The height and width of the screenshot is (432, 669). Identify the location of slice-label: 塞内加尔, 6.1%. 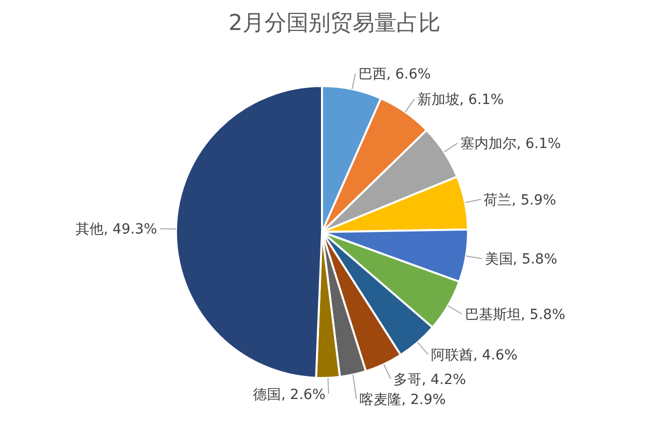
(510, 144).